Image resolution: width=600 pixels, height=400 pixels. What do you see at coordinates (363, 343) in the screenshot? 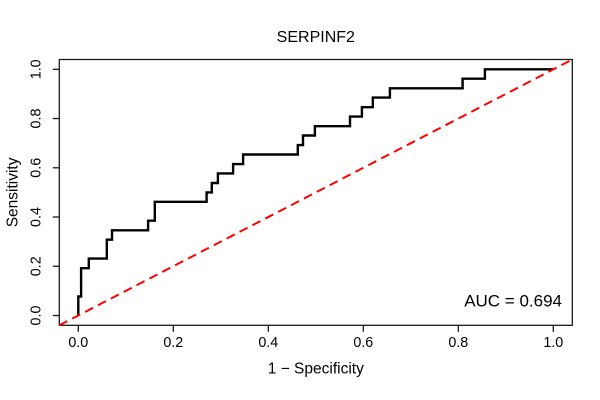
I see `x-tick-label: 0.6` at bounding box center [363, 343].